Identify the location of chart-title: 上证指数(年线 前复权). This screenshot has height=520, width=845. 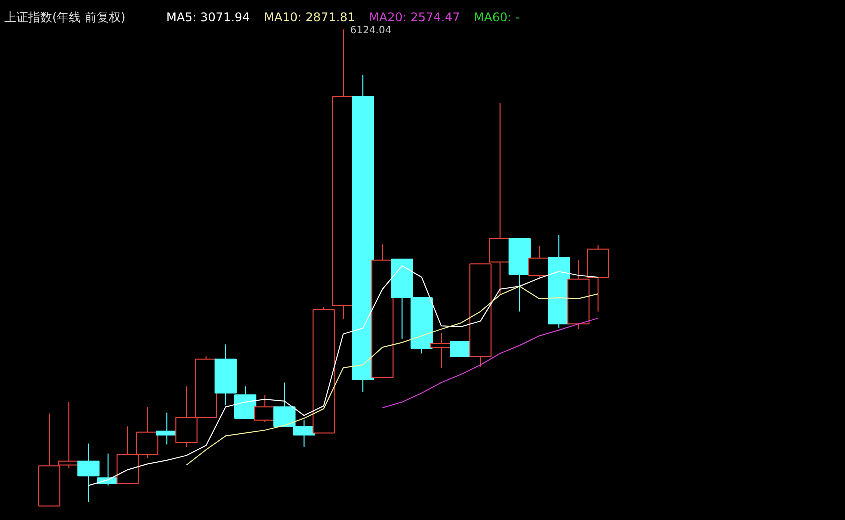
(65, 17).